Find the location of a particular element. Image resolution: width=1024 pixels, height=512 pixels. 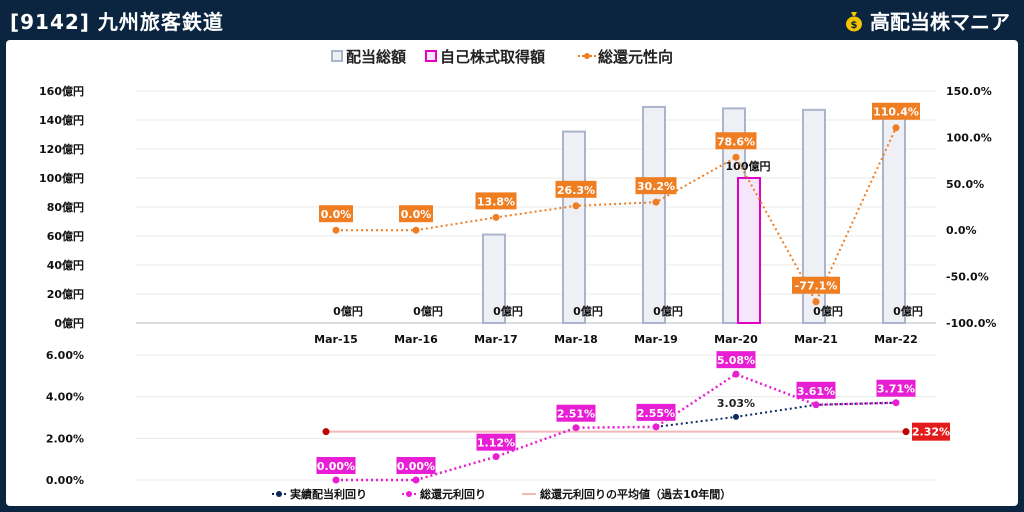

average-label-bg is located at coordinates (931, 431).